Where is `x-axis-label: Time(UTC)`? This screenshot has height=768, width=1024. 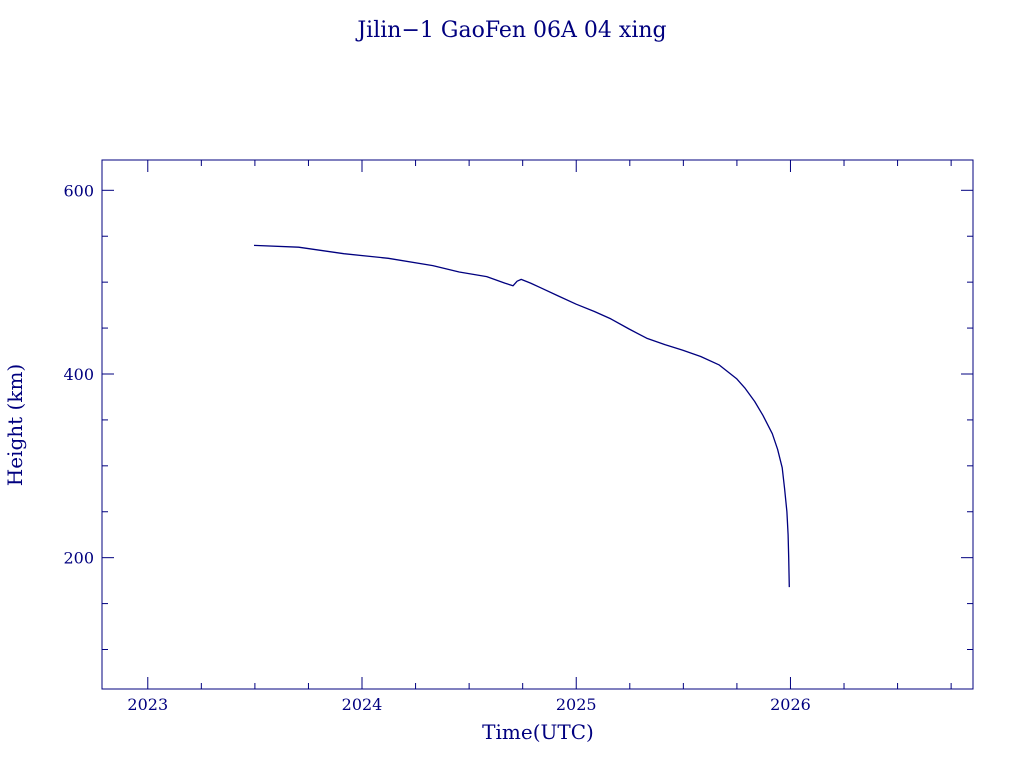
x-axis-label: Time(UTC) is located at coordinates (538, 732).